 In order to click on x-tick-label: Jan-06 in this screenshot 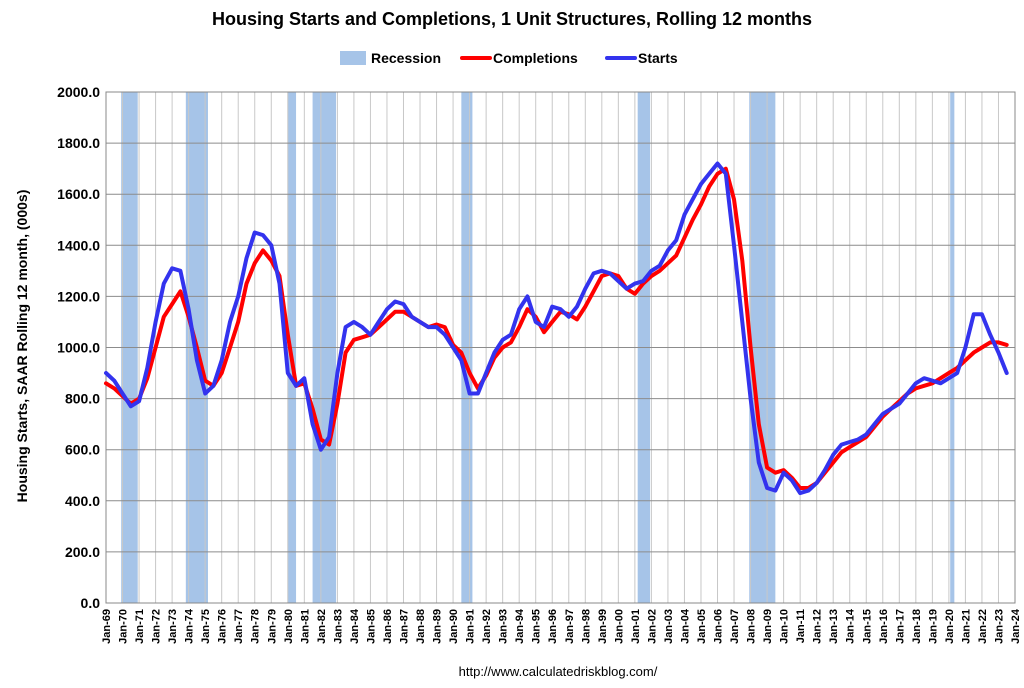, I will do `click(719, 626)`.